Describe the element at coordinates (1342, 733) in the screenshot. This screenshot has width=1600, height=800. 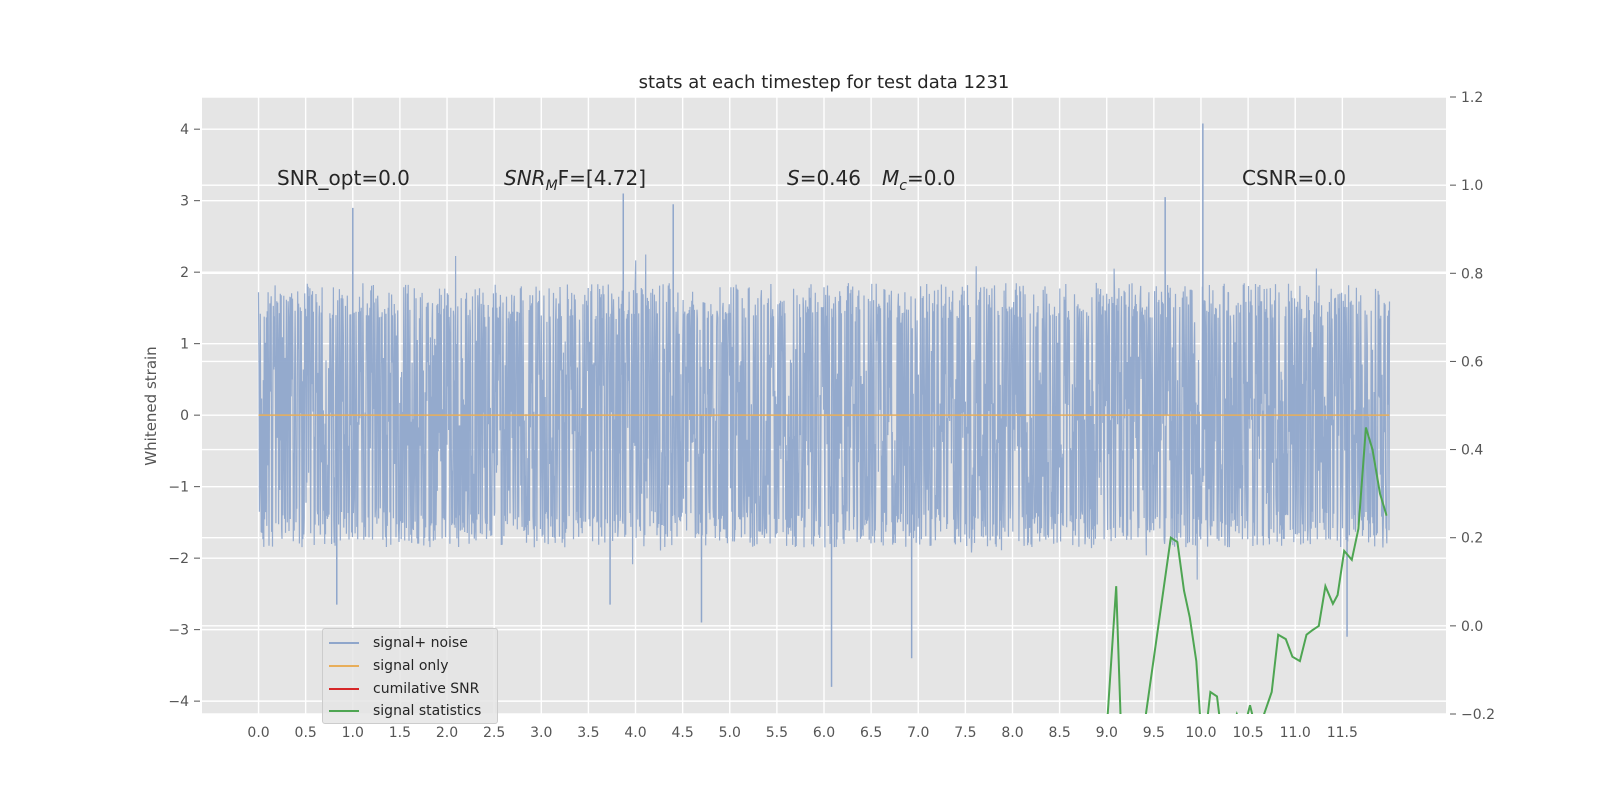
I see `x-tick-label: 11.5` at that location.